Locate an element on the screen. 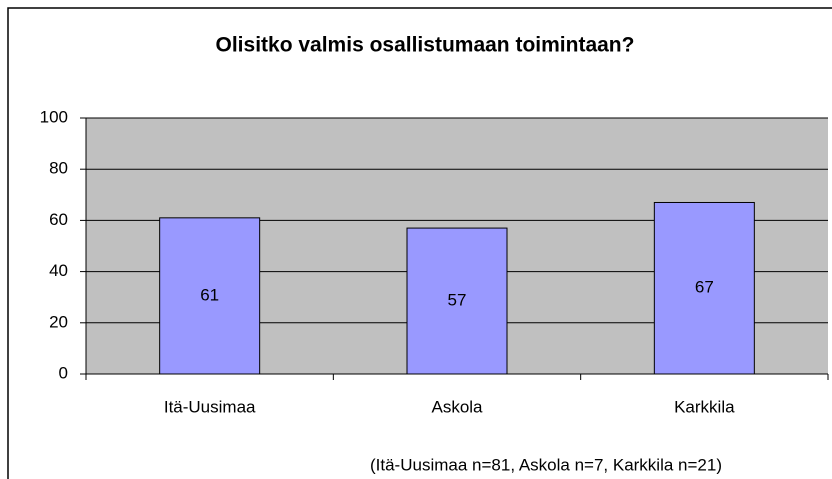  y-tick-label: 100 is located at coordinates (54, 116).